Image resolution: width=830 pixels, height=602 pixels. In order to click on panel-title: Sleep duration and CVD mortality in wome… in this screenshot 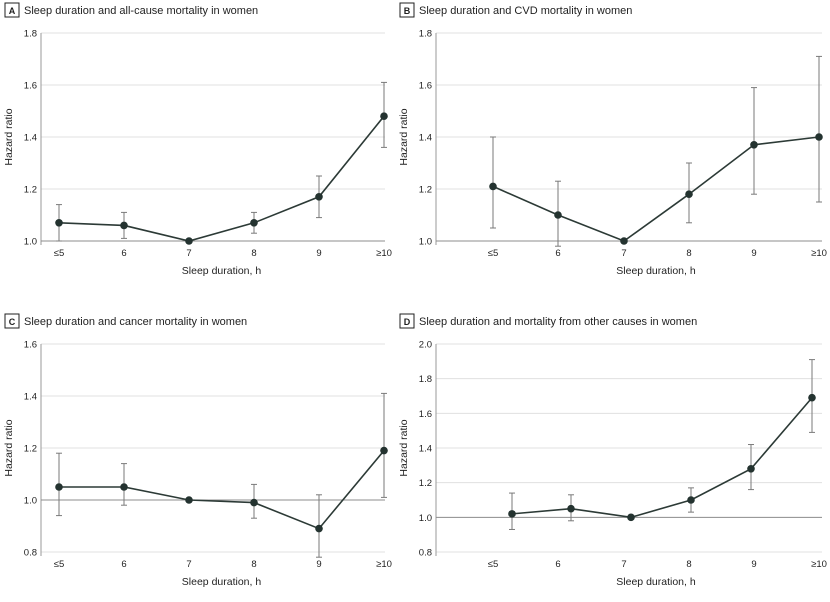, I will do `click(525, 11)`.